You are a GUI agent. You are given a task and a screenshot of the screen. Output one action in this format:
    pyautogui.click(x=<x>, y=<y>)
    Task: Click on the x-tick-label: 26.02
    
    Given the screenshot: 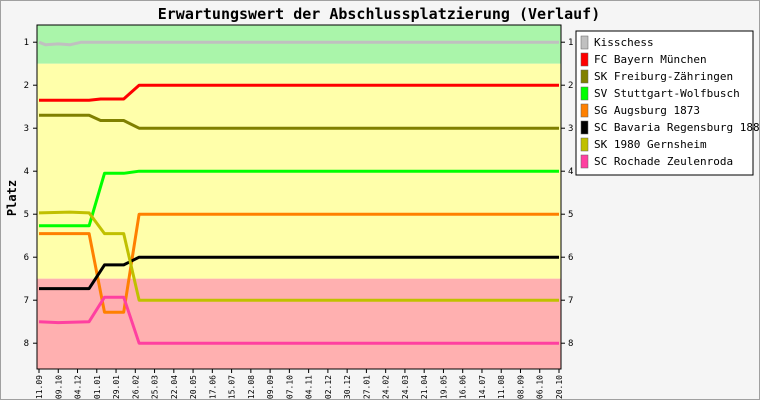 What is the action you would take?
    pyautogui.click(x=135, y=387)
    